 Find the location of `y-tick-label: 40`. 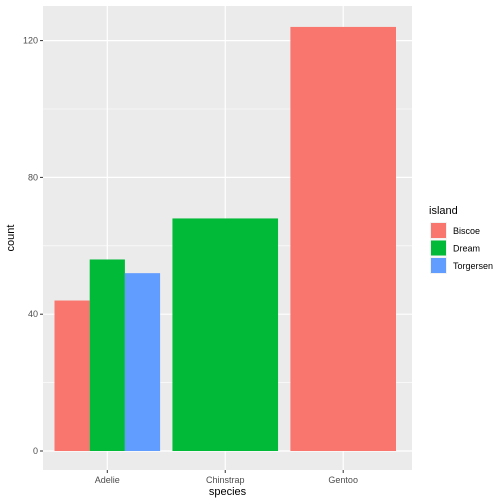

y-tick-label: 40 is located at coordinates (33, 314).